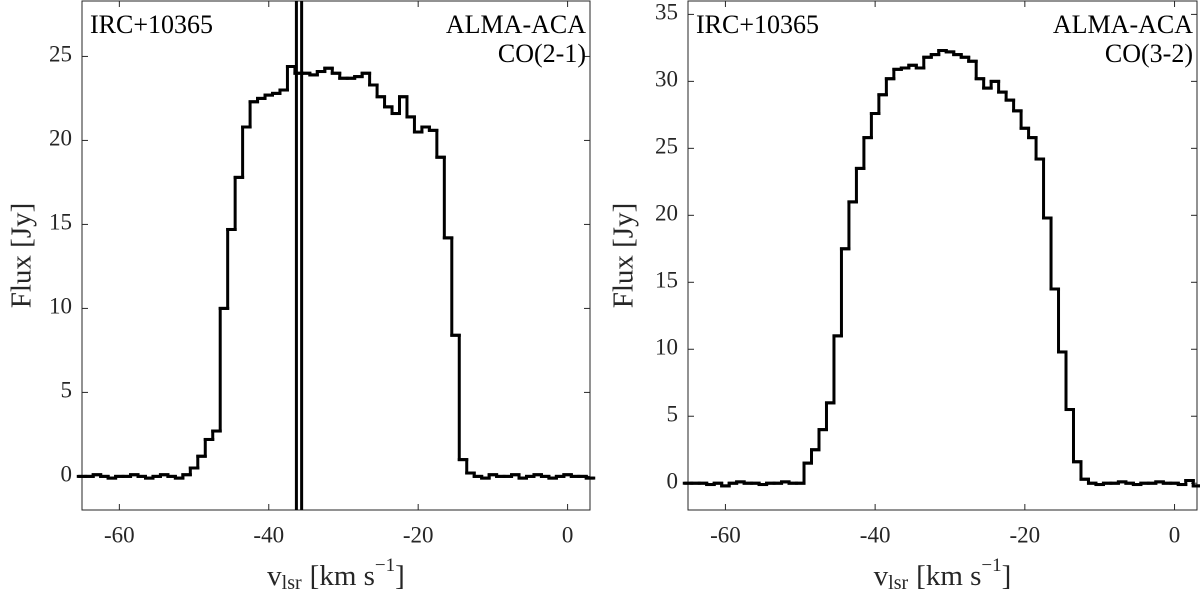 The image size is (1200, 595). What do you see at coordinates (666, 12) in the screenshot?
I see `y-tick-label: 35` at bounding box center [666, 12].